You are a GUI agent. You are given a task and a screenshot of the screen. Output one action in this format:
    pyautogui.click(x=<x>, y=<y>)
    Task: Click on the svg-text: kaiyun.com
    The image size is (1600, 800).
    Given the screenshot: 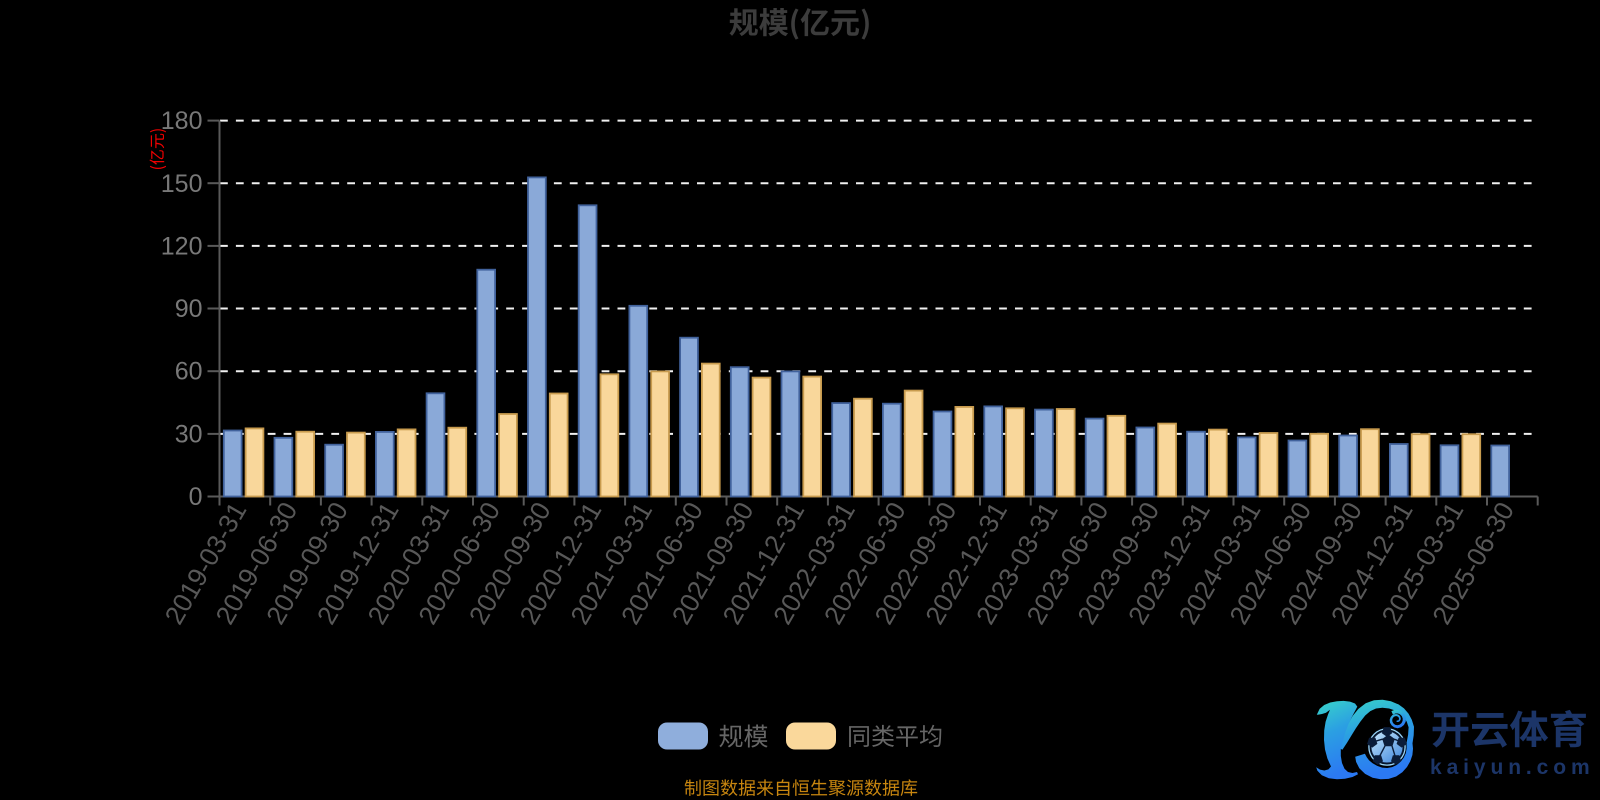 What is the action you would take?
    pyautogui.click(x=1512, y=767)
    